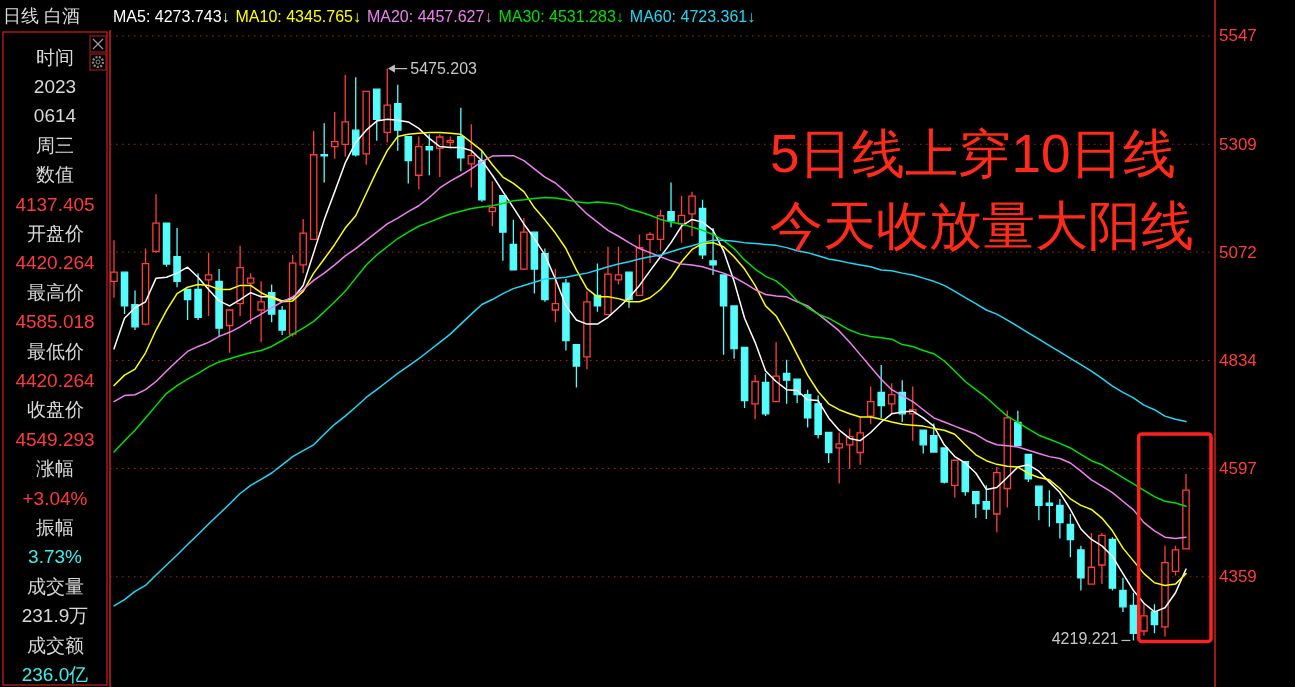 Image resolution: width=1295 pixels, height=687 pixels. I want to click on legend: MA5: 4273.743↓ MA10: 4345.765↓ MA20: 4457.627↓ MA30: 4531.283↓ MA60: 4723.361↓, so click(434, 16).